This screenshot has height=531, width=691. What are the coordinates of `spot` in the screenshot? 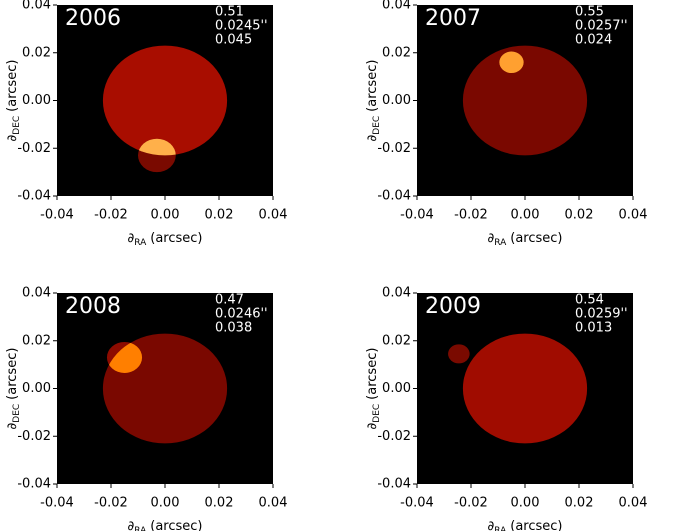 It's located at (459, 354).